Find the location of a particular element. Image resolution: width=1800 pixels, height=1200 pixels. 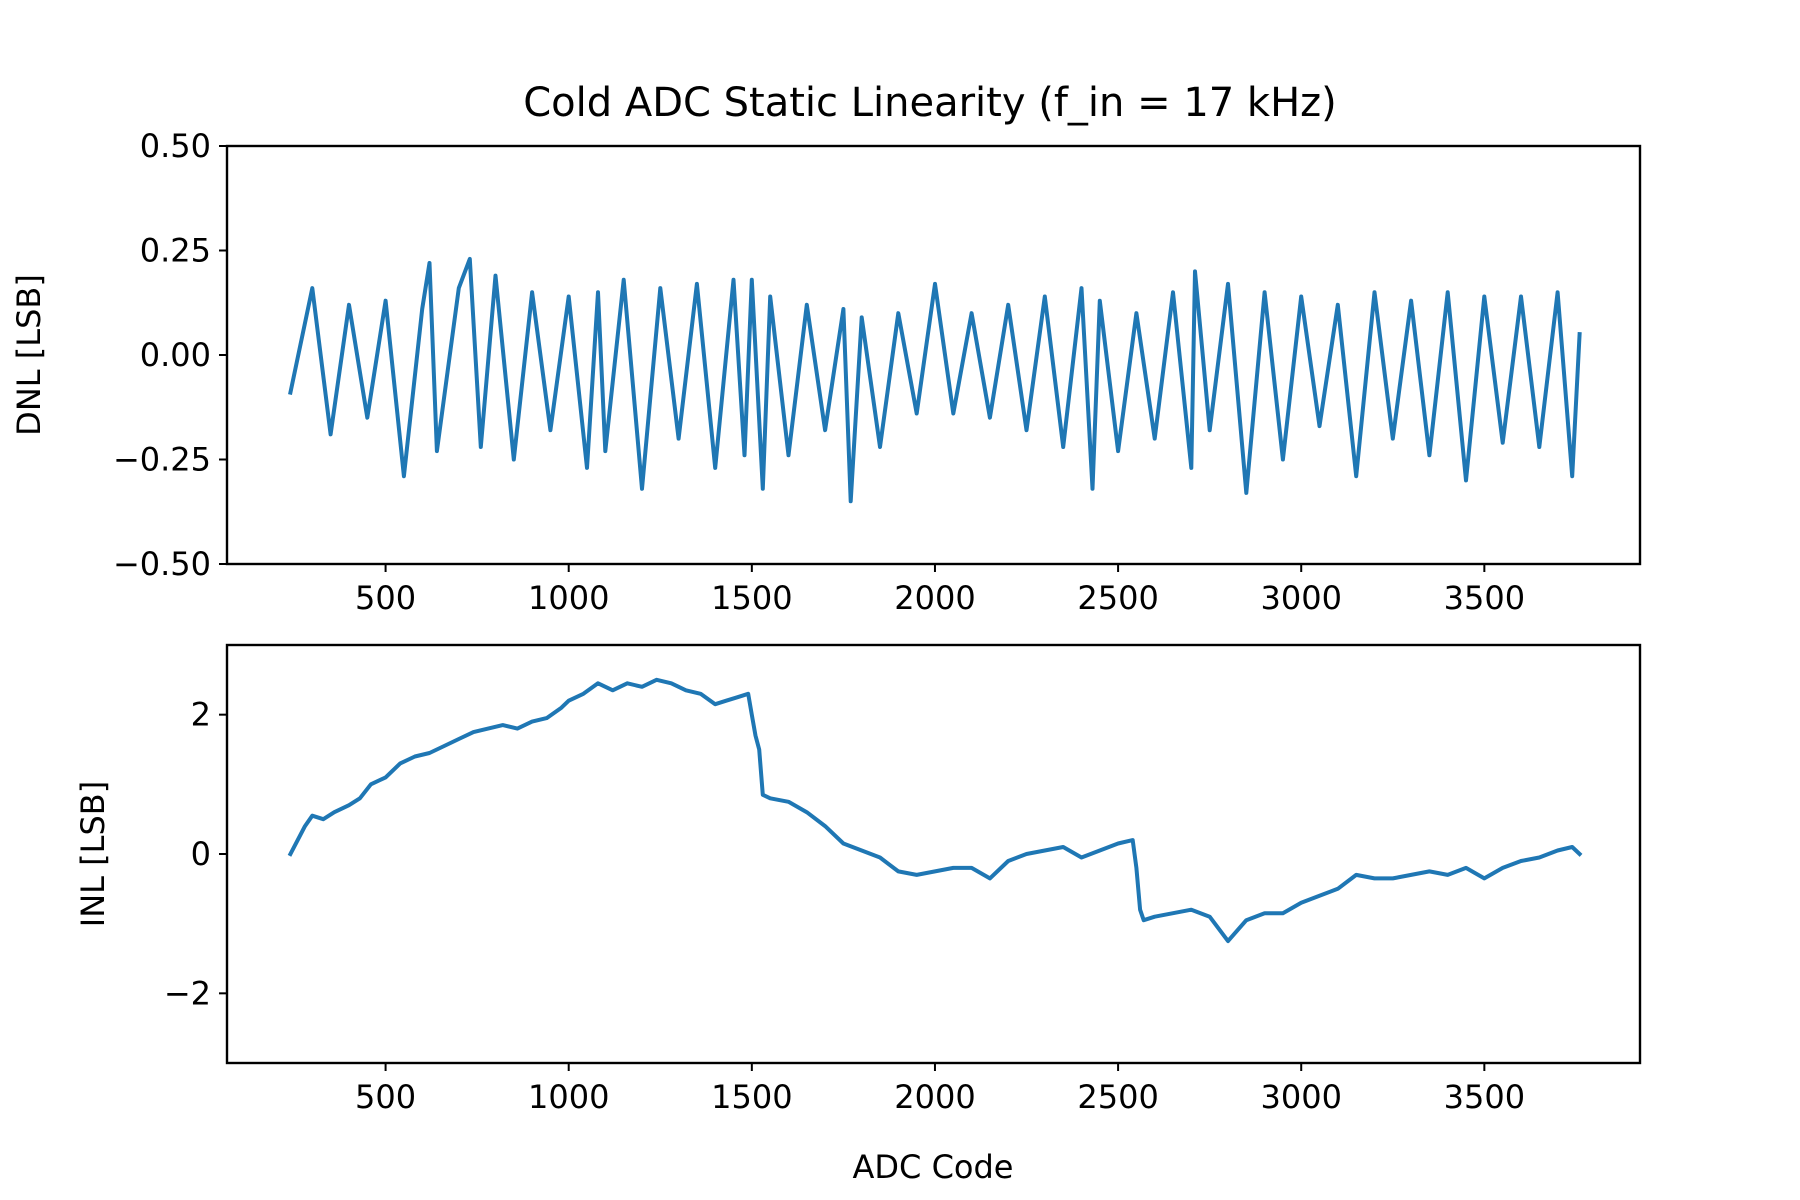

dnl-series-line is located at coordinates (935, 380).